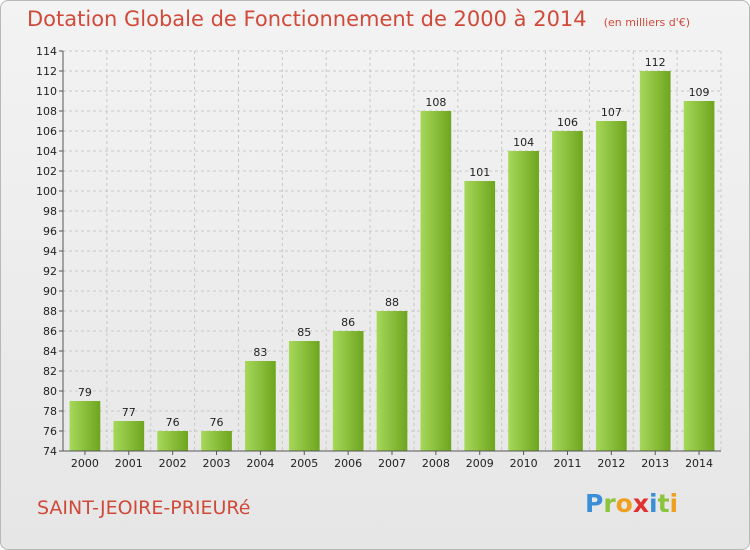  I want to click on x-tick-label: 2002, so click(173, 463).